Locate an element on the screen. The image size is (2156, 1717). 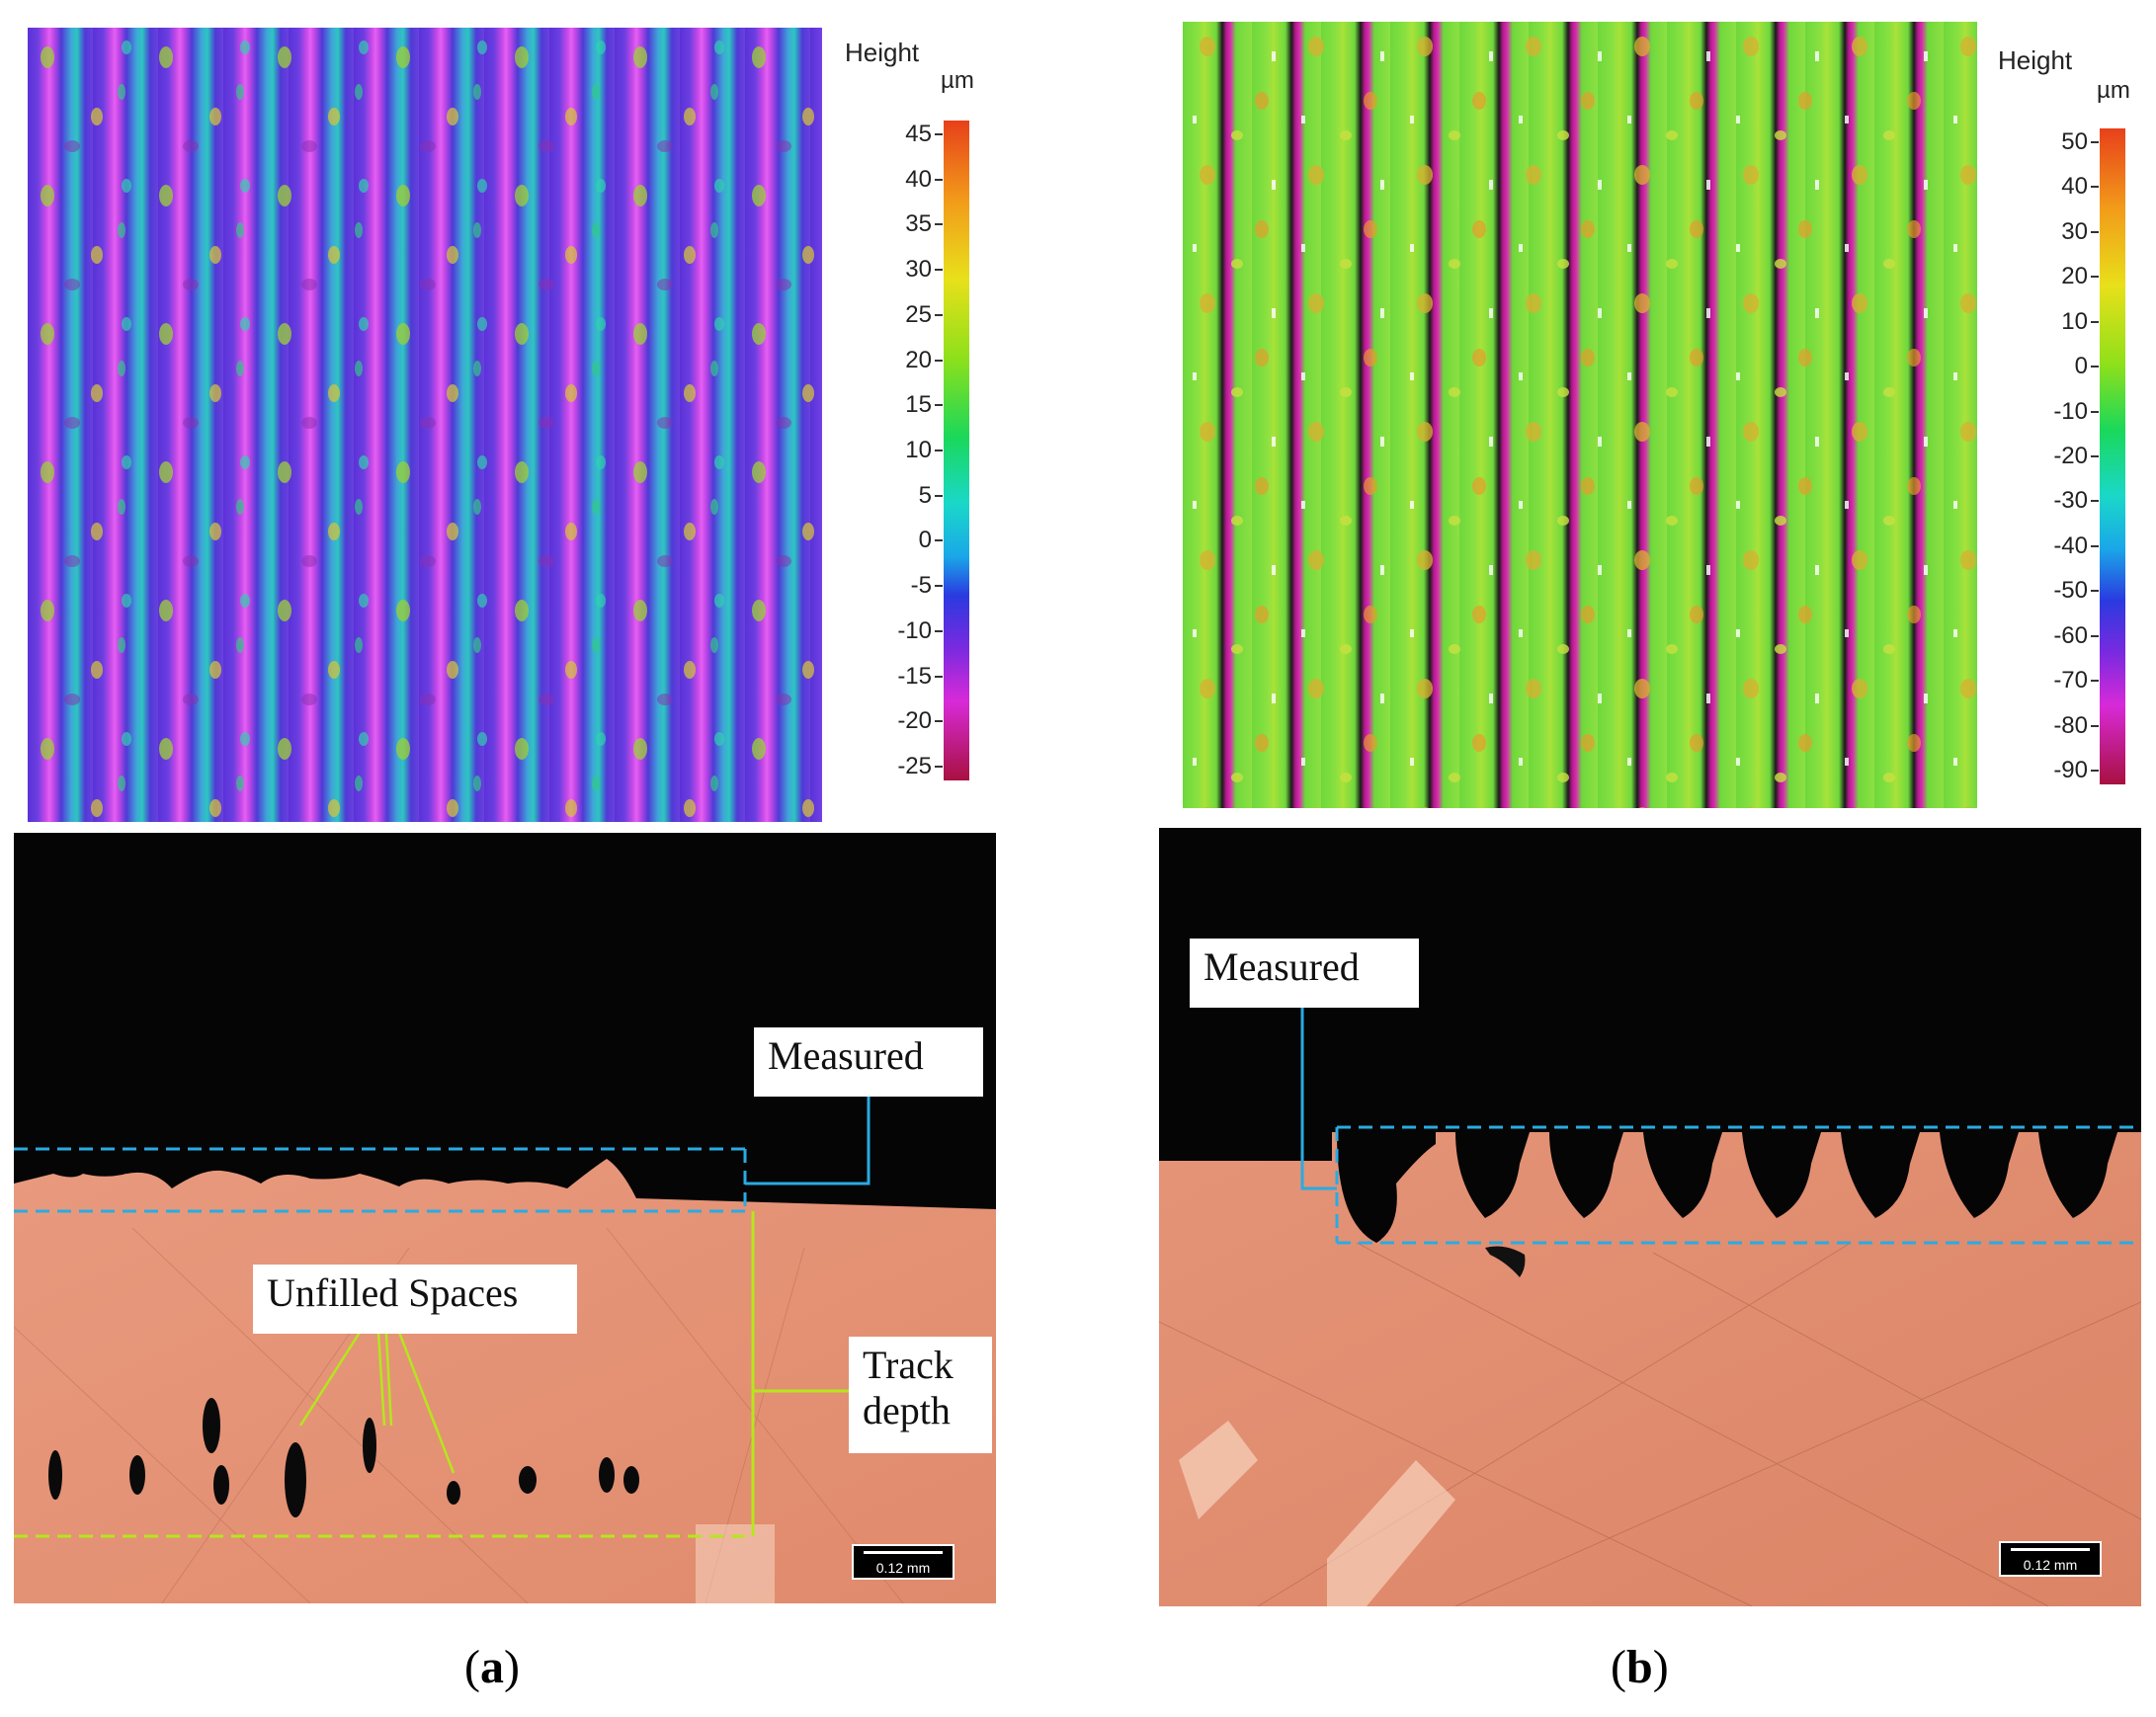
colorbar-b-tick-label: 0 is located at coordinates (2081, 366).